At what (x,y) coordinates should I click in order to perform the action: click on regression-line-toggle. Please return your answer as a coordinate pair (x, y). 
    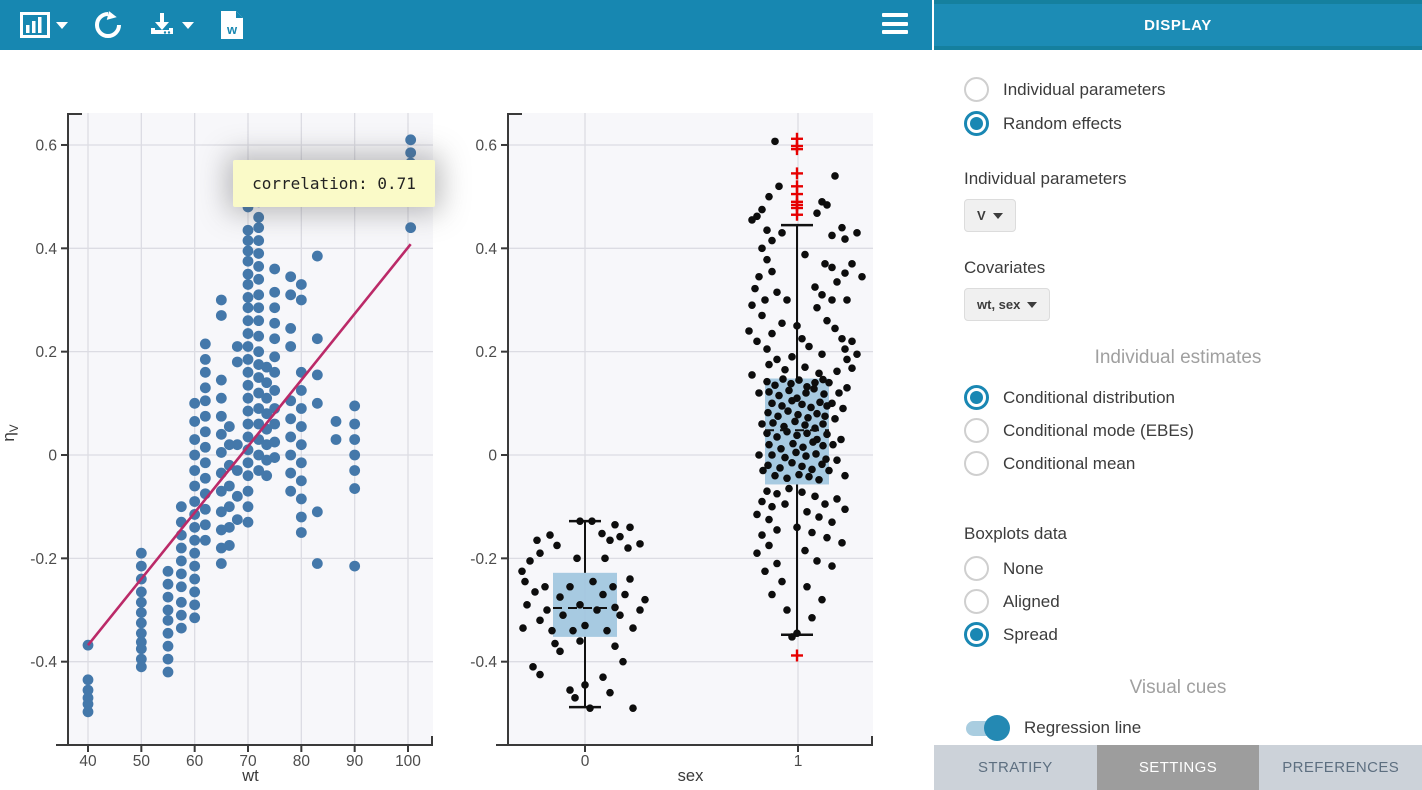
    Looking at the image, I should click on (987, 728).